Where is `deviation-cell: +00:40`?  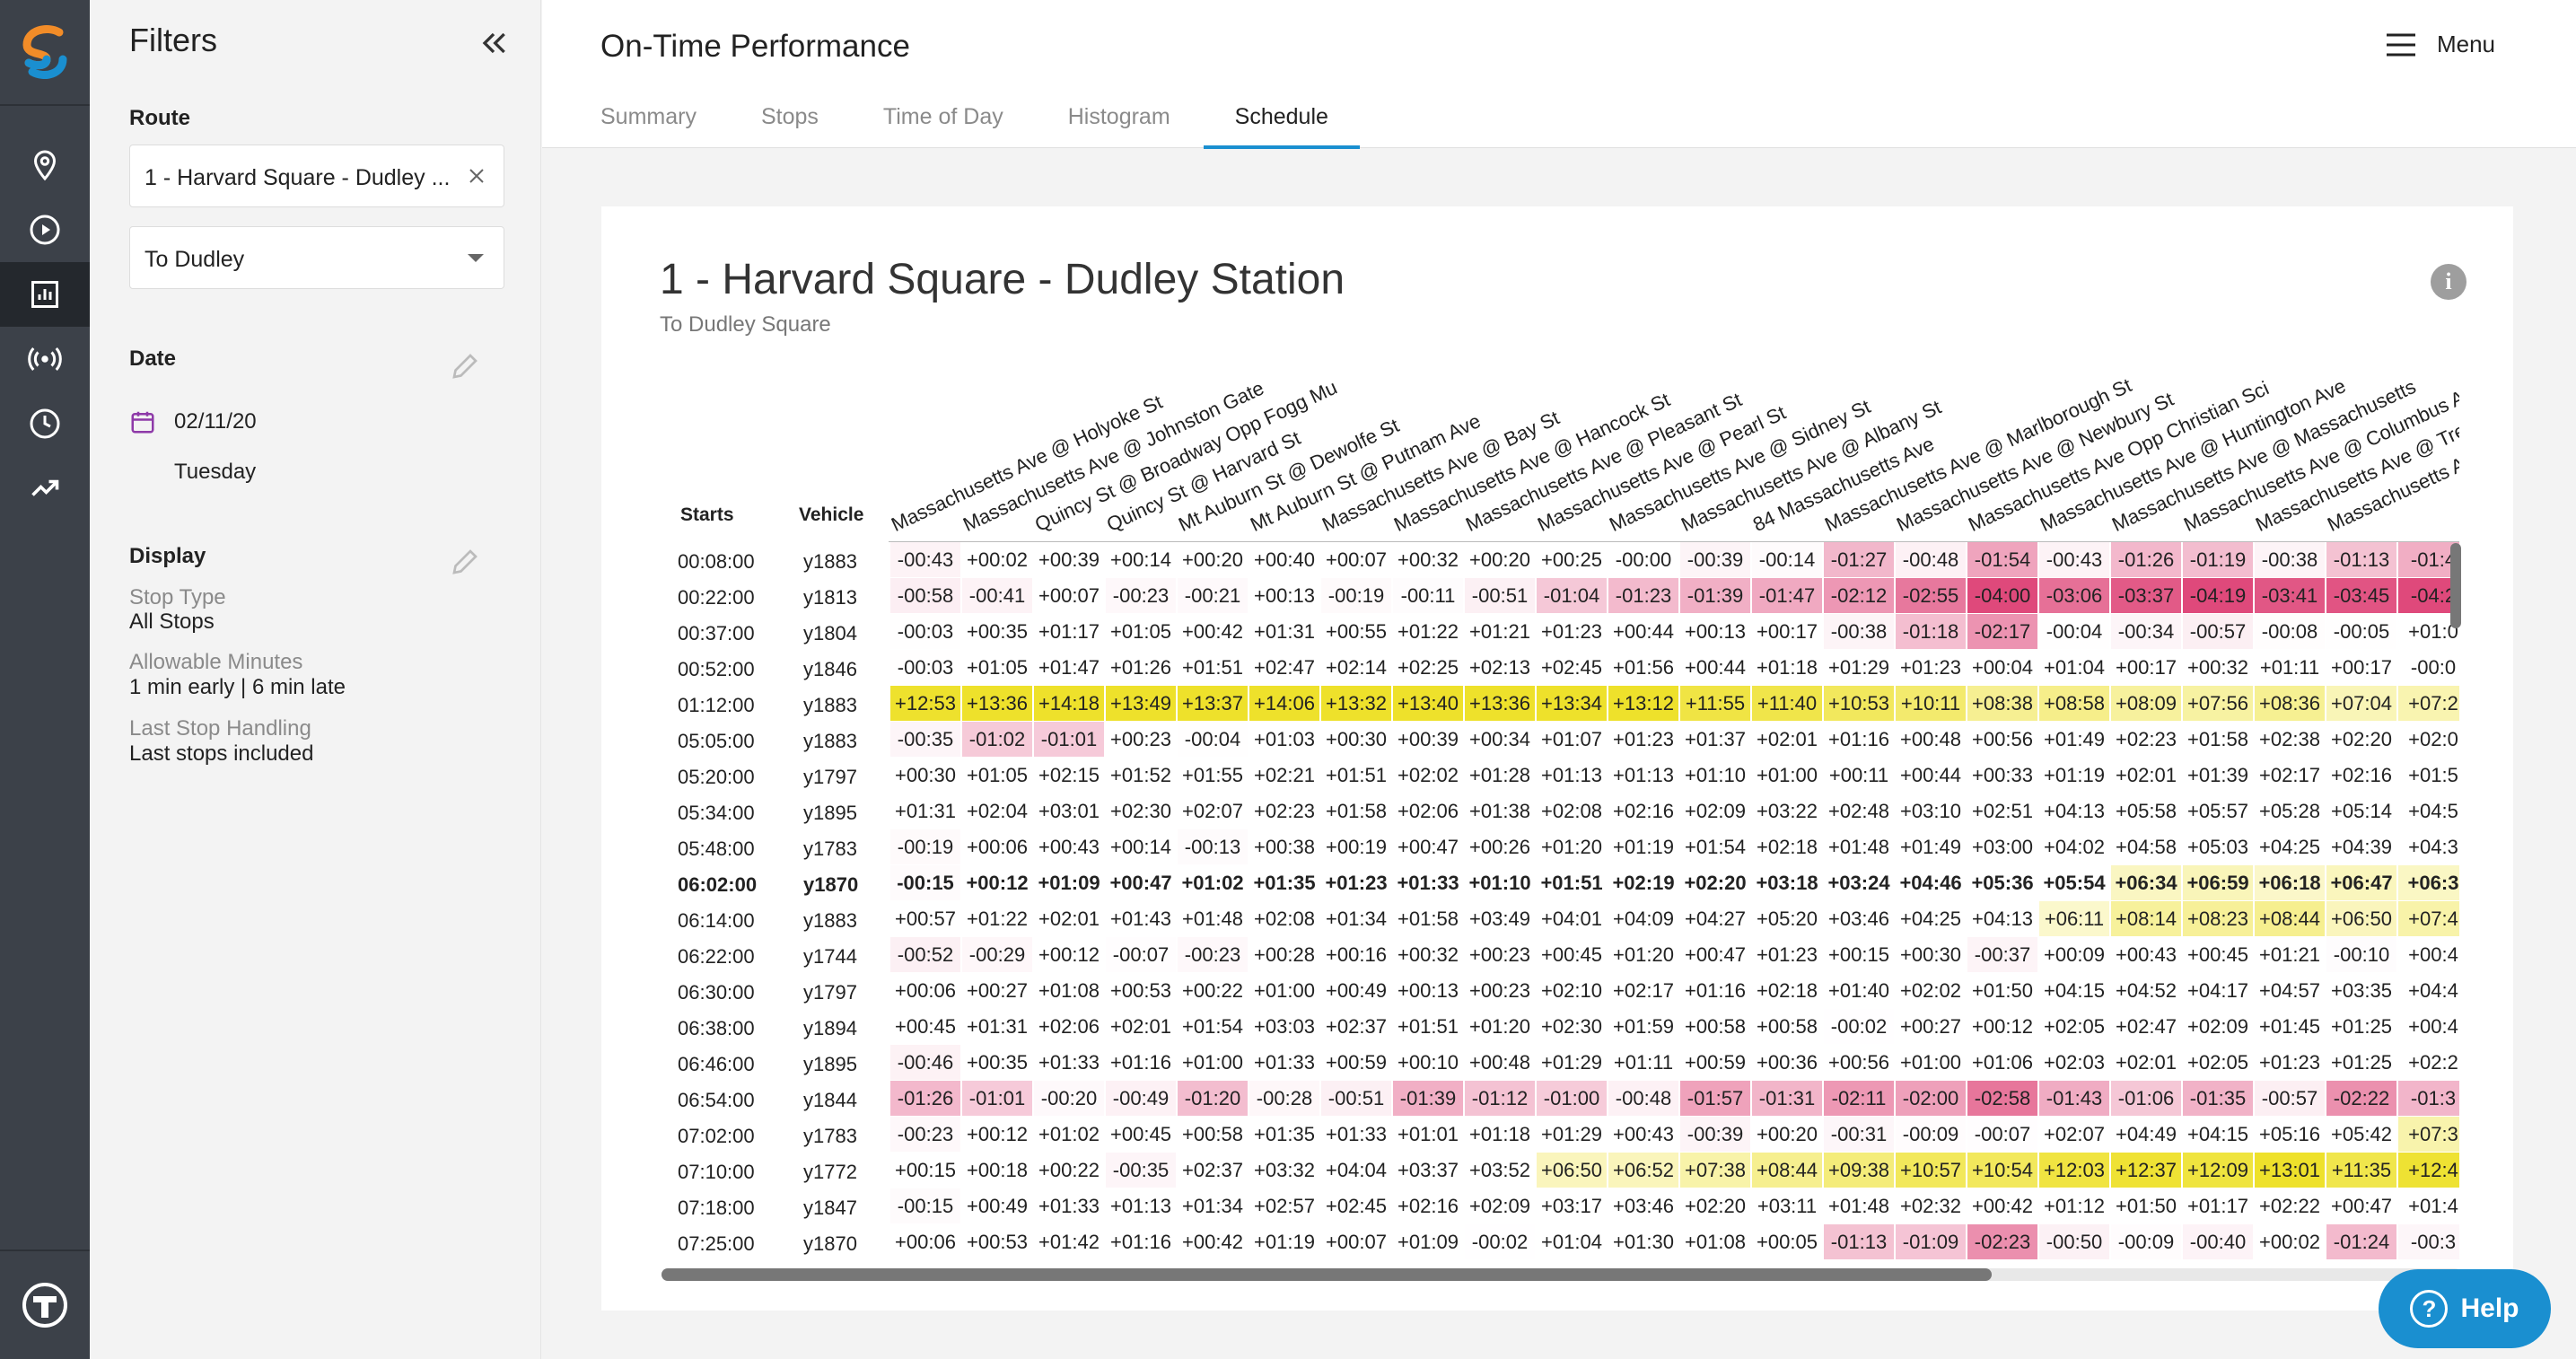 deviation-cell: +00:40 is located at coordinates (1284, 560).